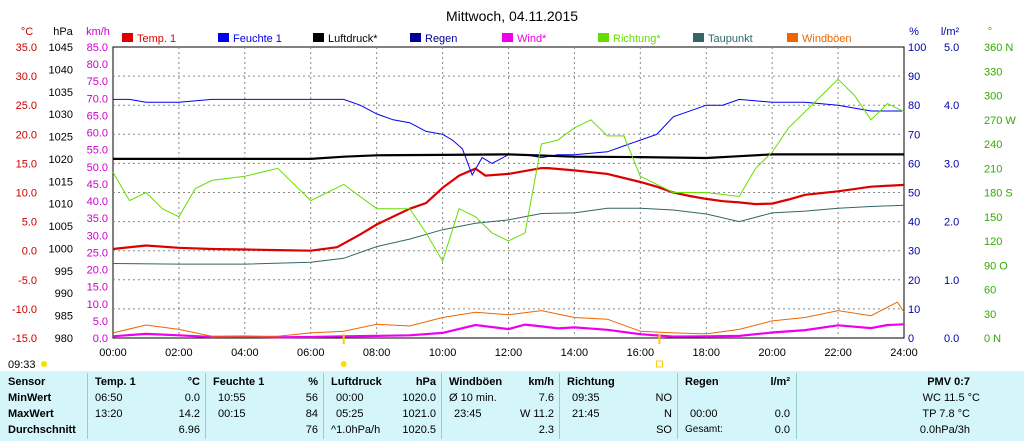  Describe the element at coordinates (536, 414) in the screenshot. I see `gust-max: W 11.2` at that location.